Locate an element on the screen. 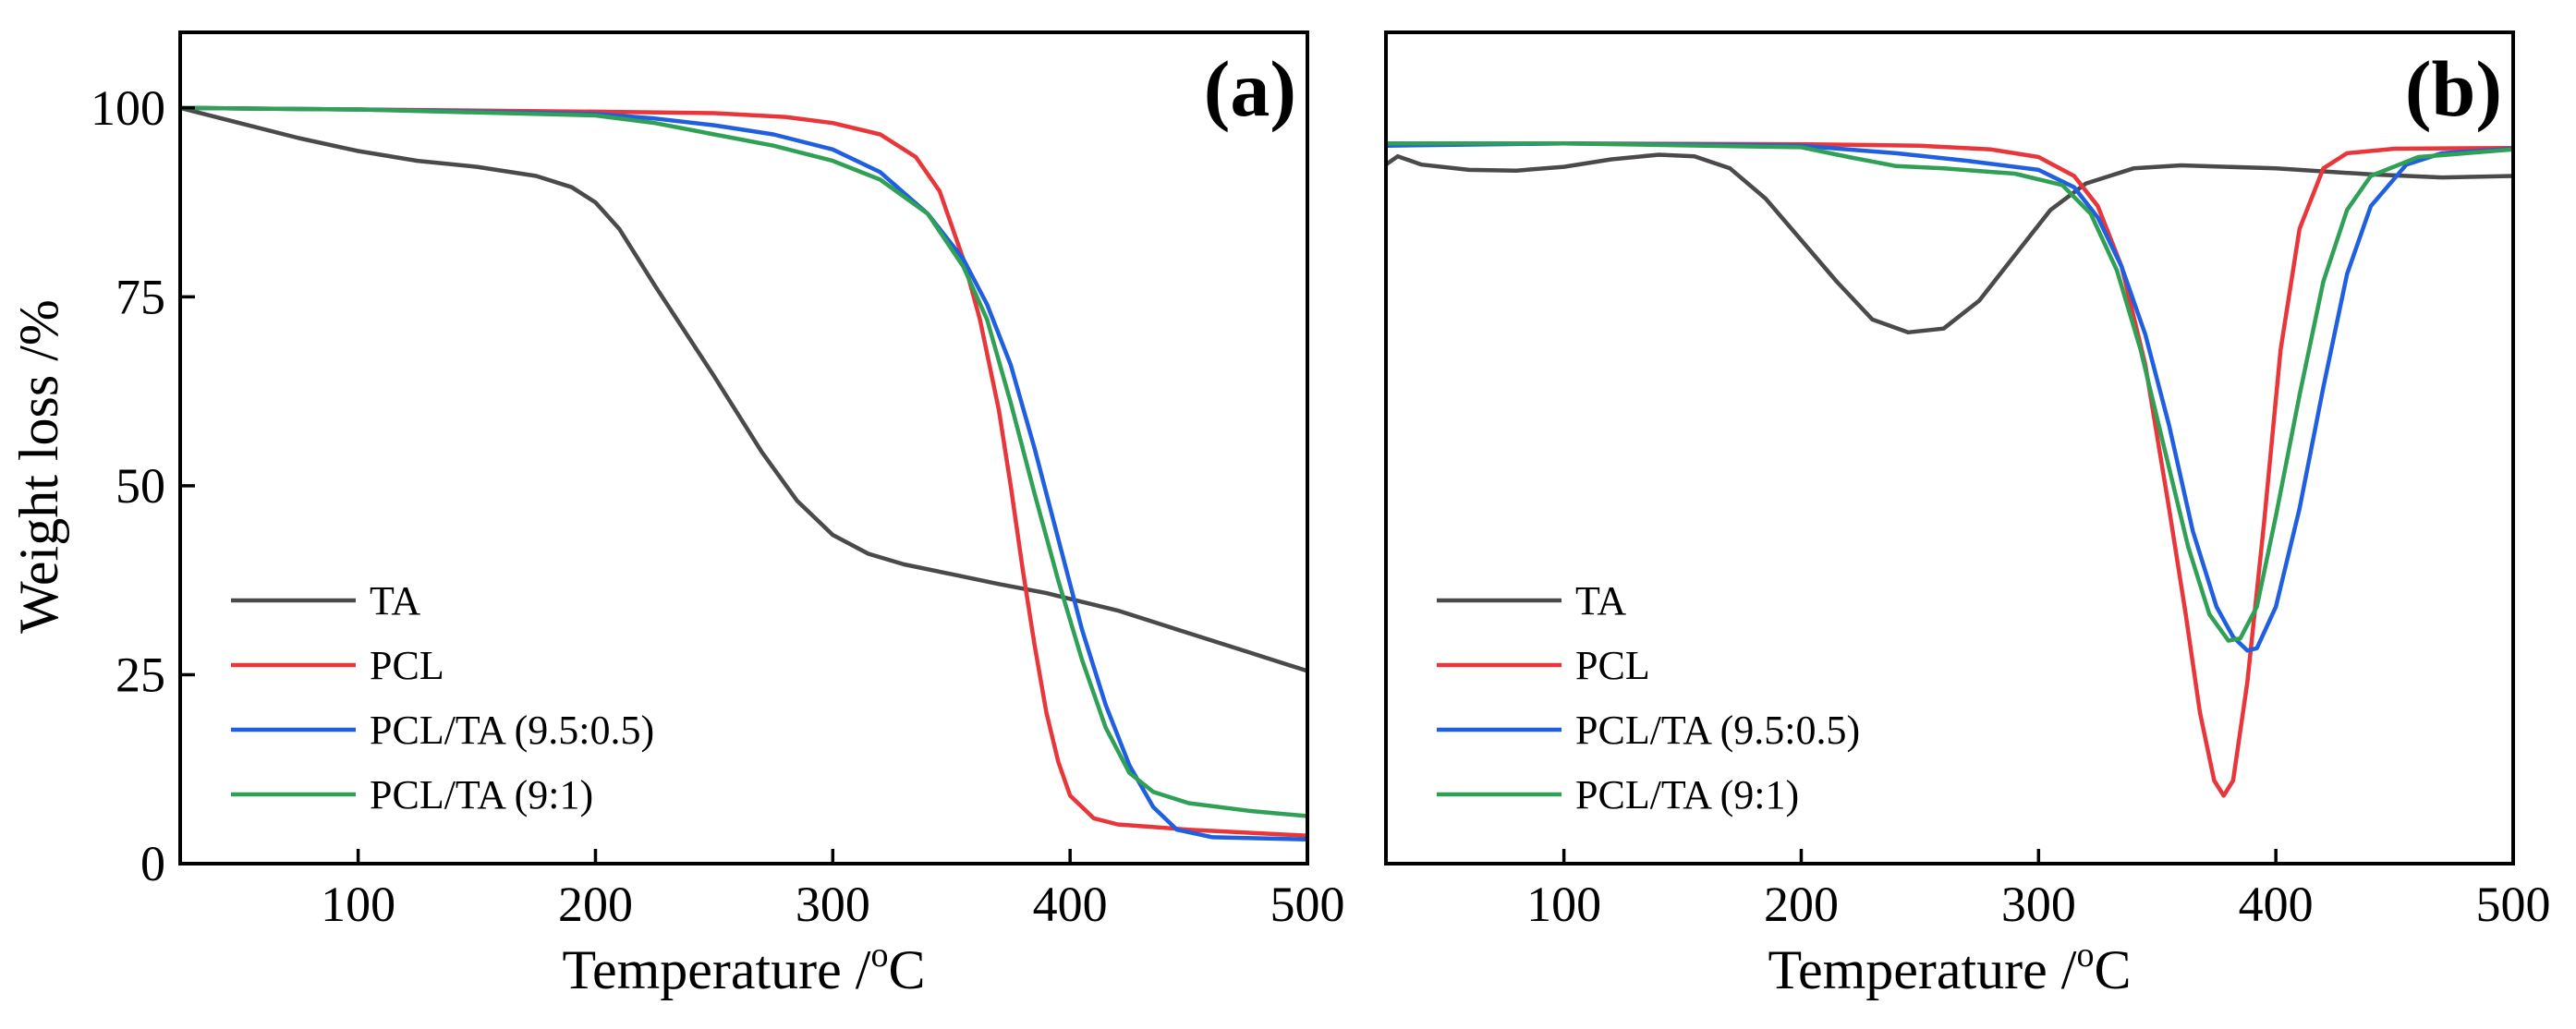  panel-label: (a) is located at coordinates (1250, 88).